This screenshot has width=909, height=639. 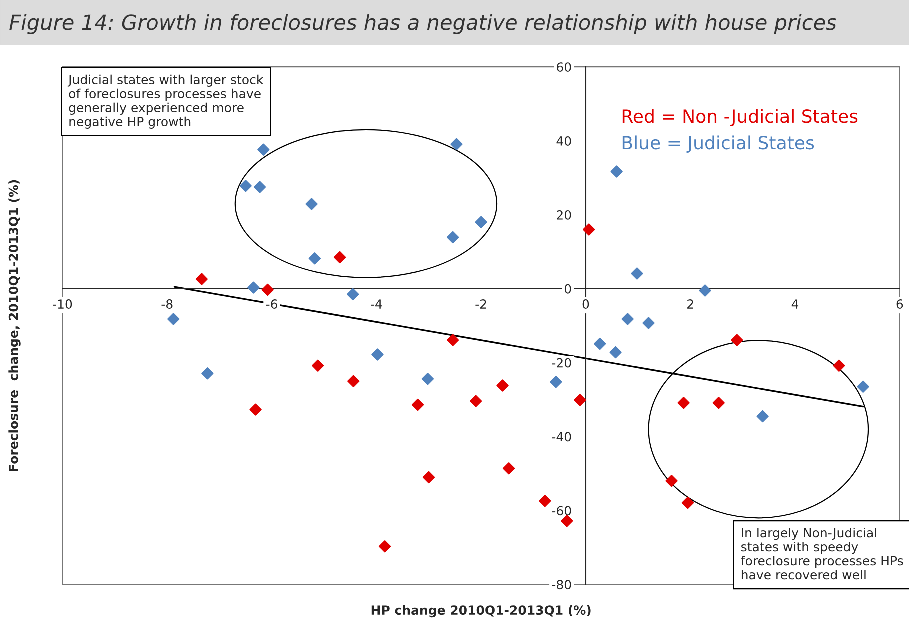 I want to click on annotation: In largely Non-Judicial states with speedy foreclosure processes HPs have recovered well, so click(x=822, y=554).